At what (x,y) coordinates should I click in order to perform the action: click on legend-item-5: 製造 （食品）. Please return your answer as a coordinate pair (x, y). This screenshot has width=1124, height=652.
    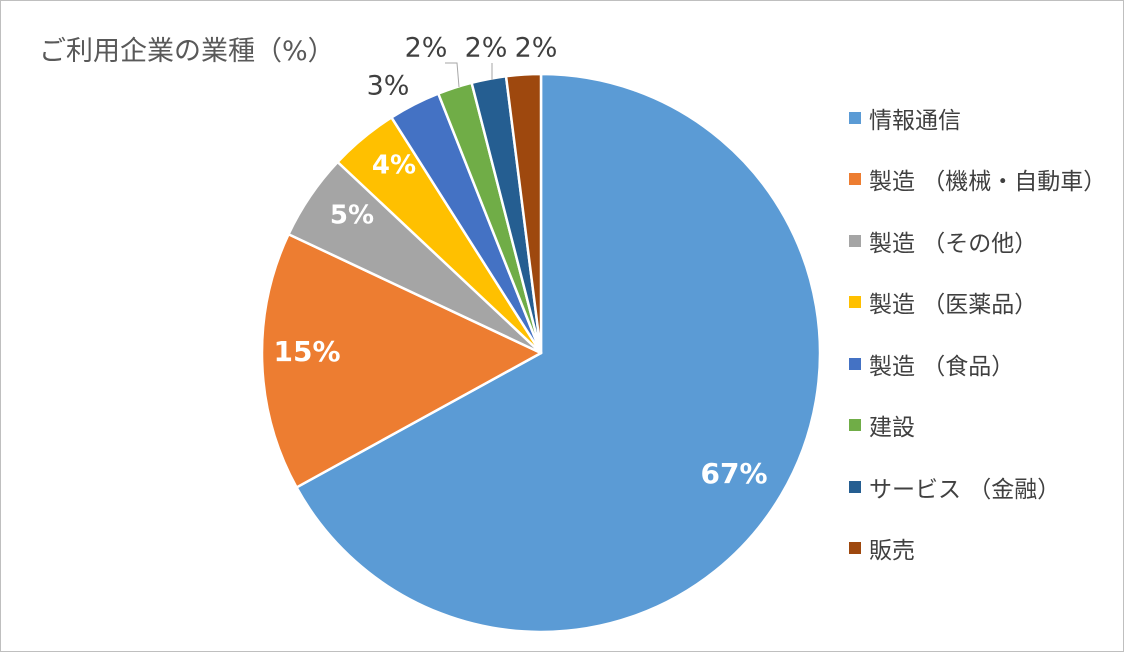
    Looking at the image, I should click on (977, 364).